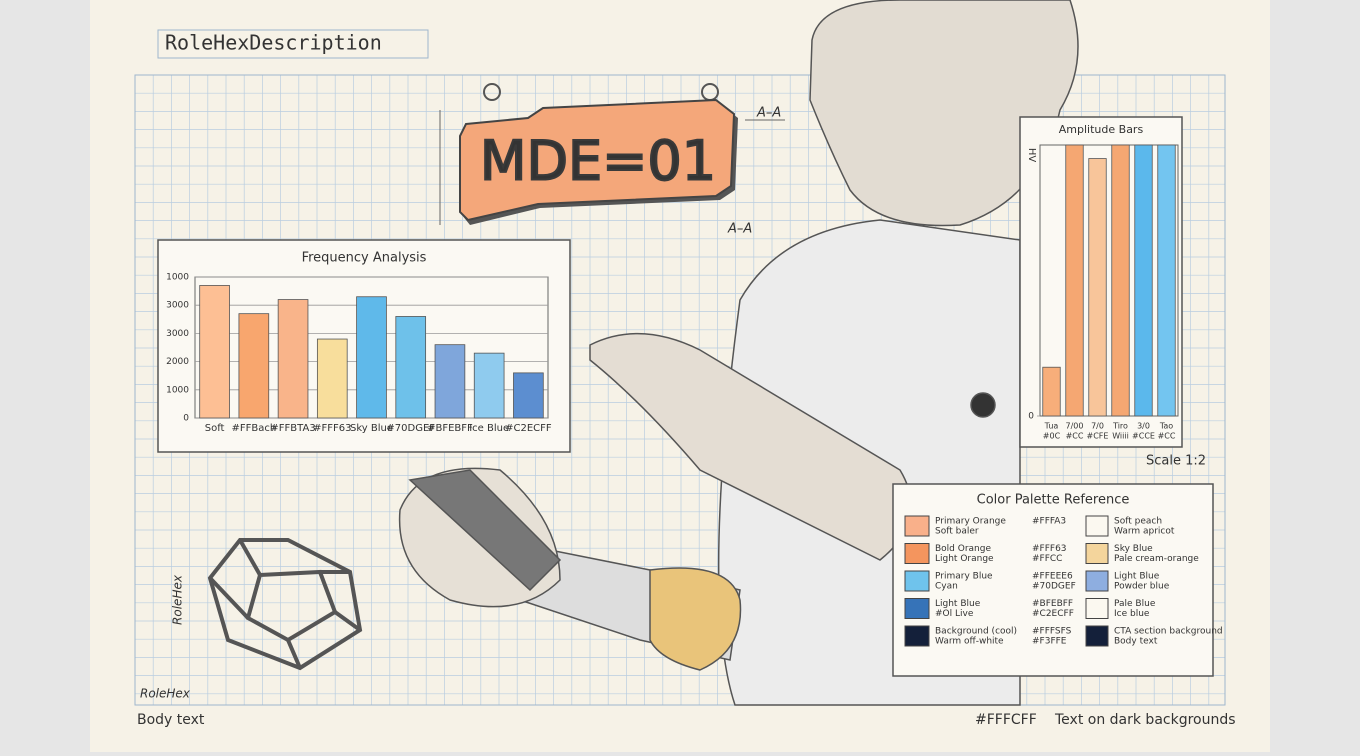 This screenshot has height=756, width=1360. What do you see at coordinates (1156, 559) in the screenshot?
I see `color-sub: Pale cream-orange` at bounding box center [1156, 559].